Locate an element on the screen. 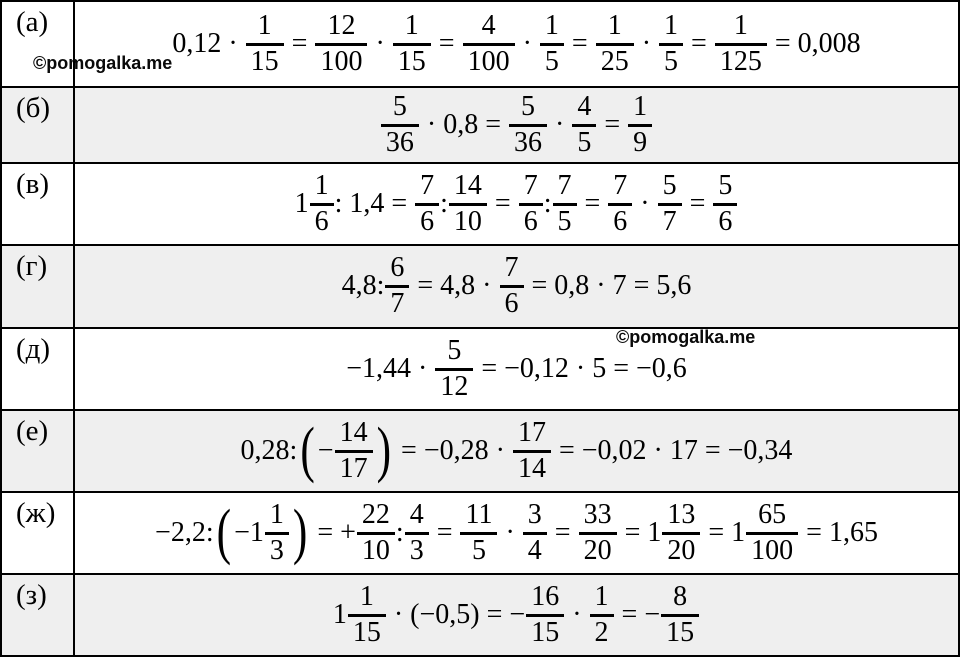 This screenshot has height=657, width=960. fraction-numerator: 65 is located at coordinates (772, 517).